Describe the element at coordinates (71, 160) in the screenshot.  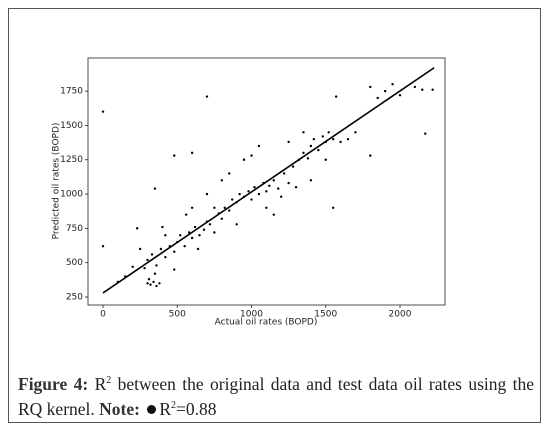
I see `y-tick-label: 1250` at that location.